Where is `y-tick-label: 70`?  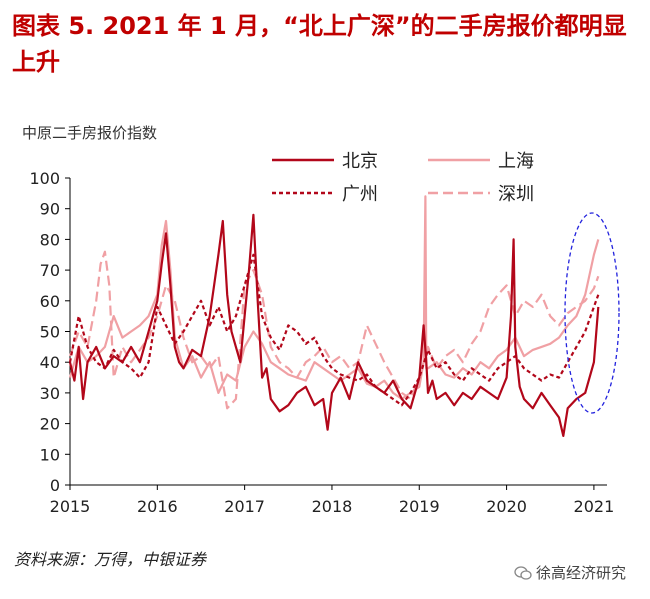
y-tick-label: 70 is located at coordinates (50, 270).